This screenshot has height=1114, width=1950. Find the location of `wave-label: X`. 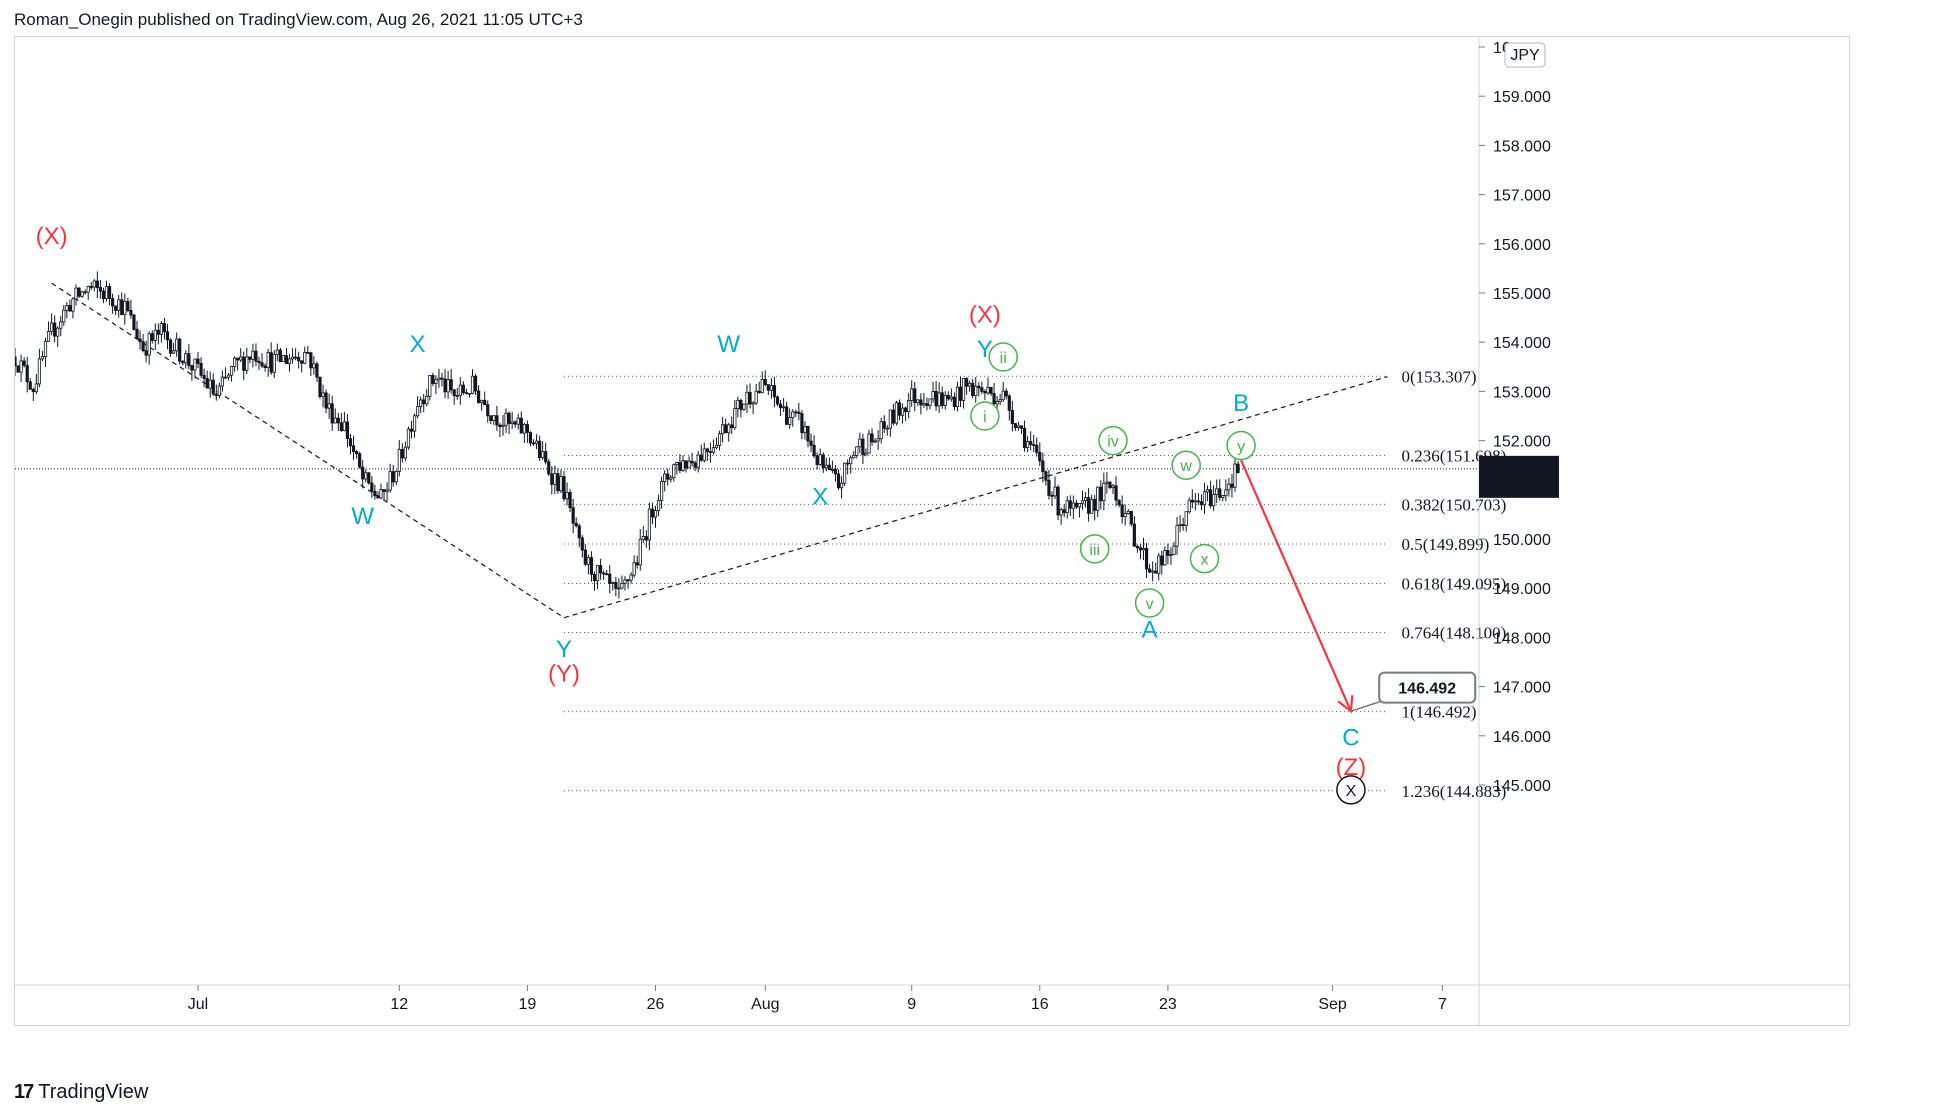

wave-label: X is located at coordinates (820, 497).